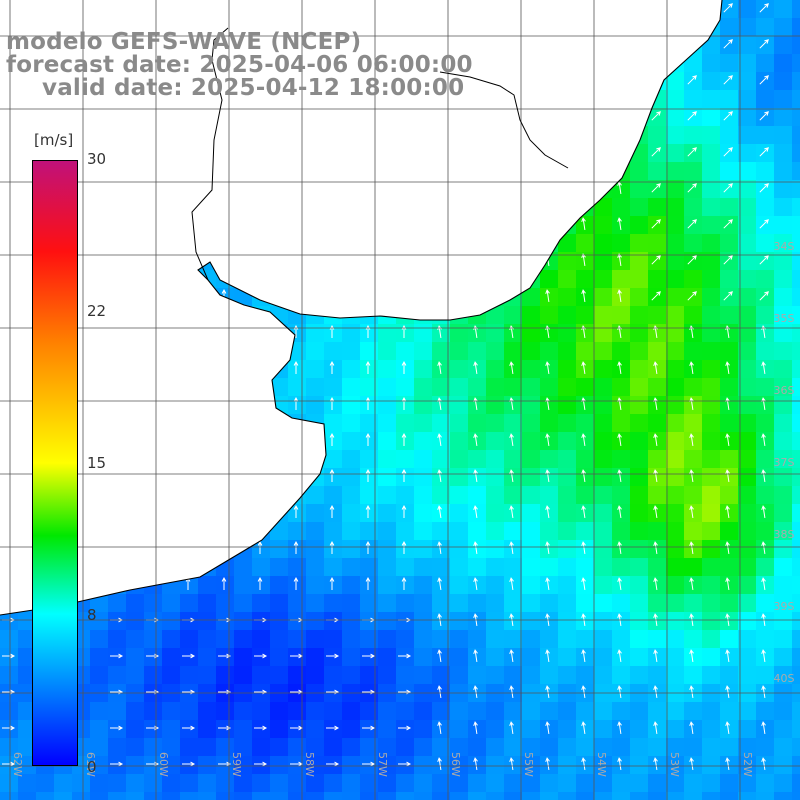 The width and height of the screenshot is (800, 800). What do you see at coordinates (674, 764) in the screenshot?
I see `lon-label: 53W` at bounding box center [674, 764].